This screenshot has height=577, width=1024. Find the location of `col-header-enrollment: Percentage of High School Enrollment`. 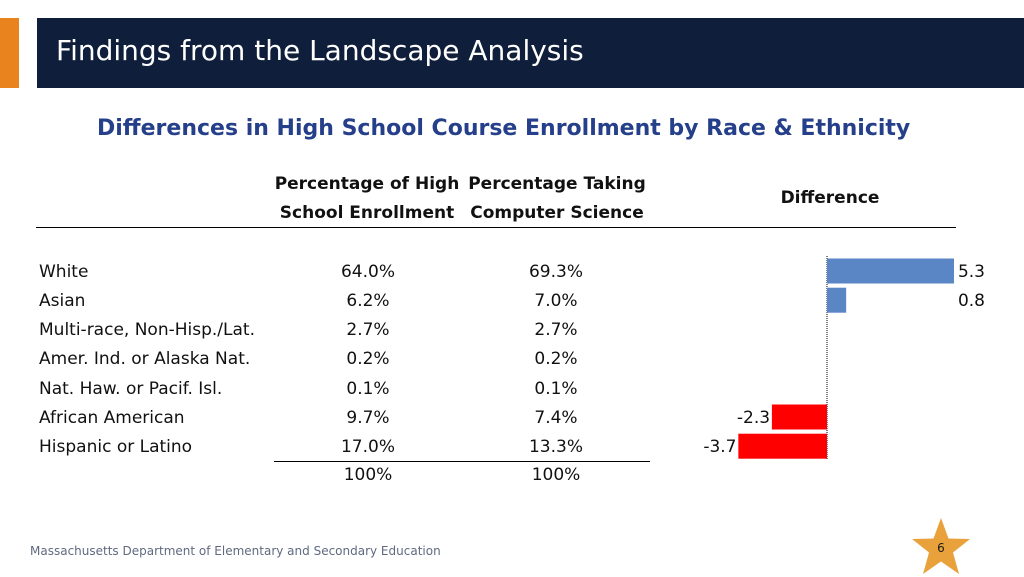

col-header-enrollment: Percentage of High School Enrollment is located at coordinates (367, 199).